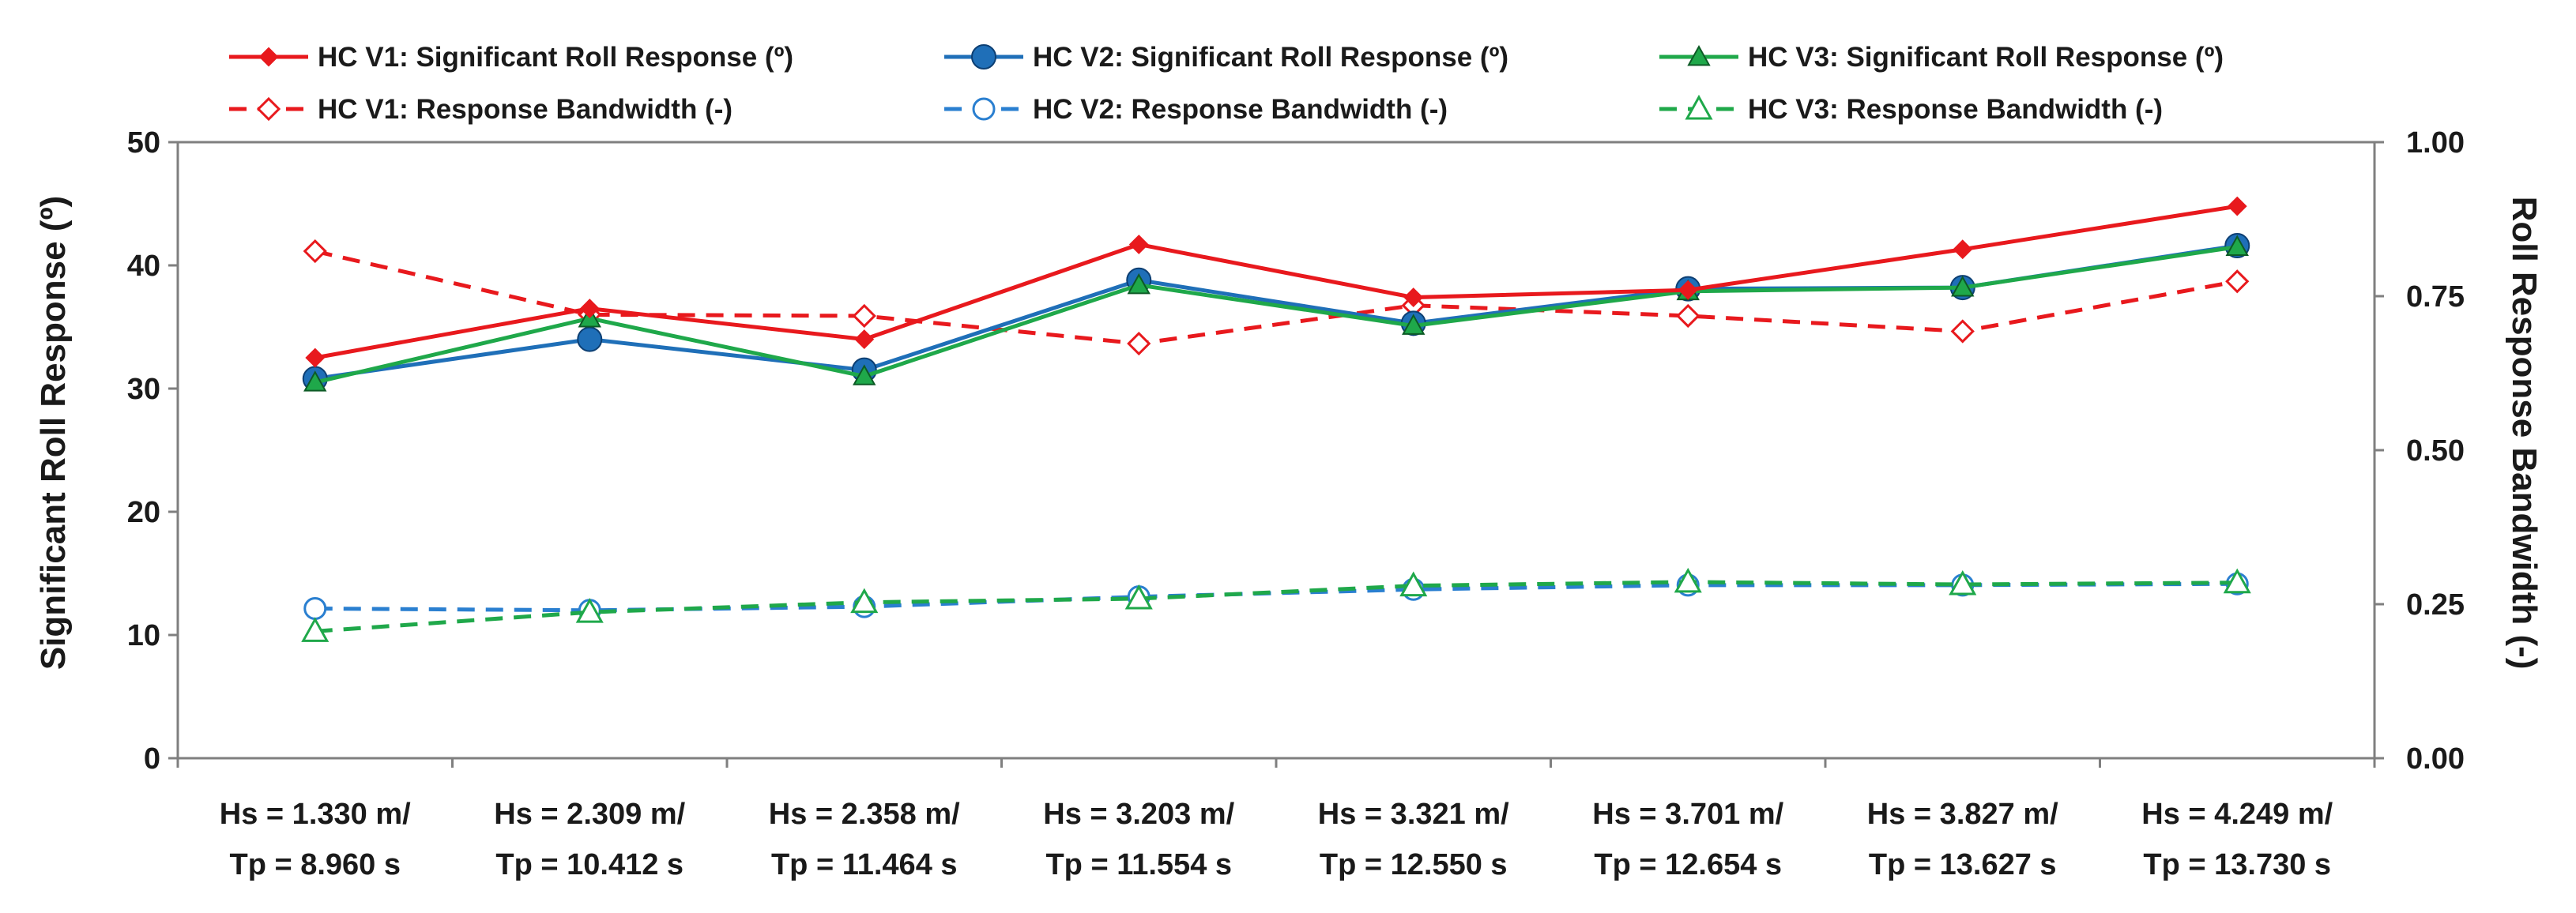  Describe the element at coordinates (315, 865) in the screenshot. I see `x-category-label-line2: Tp = 8.960 s` at that location.